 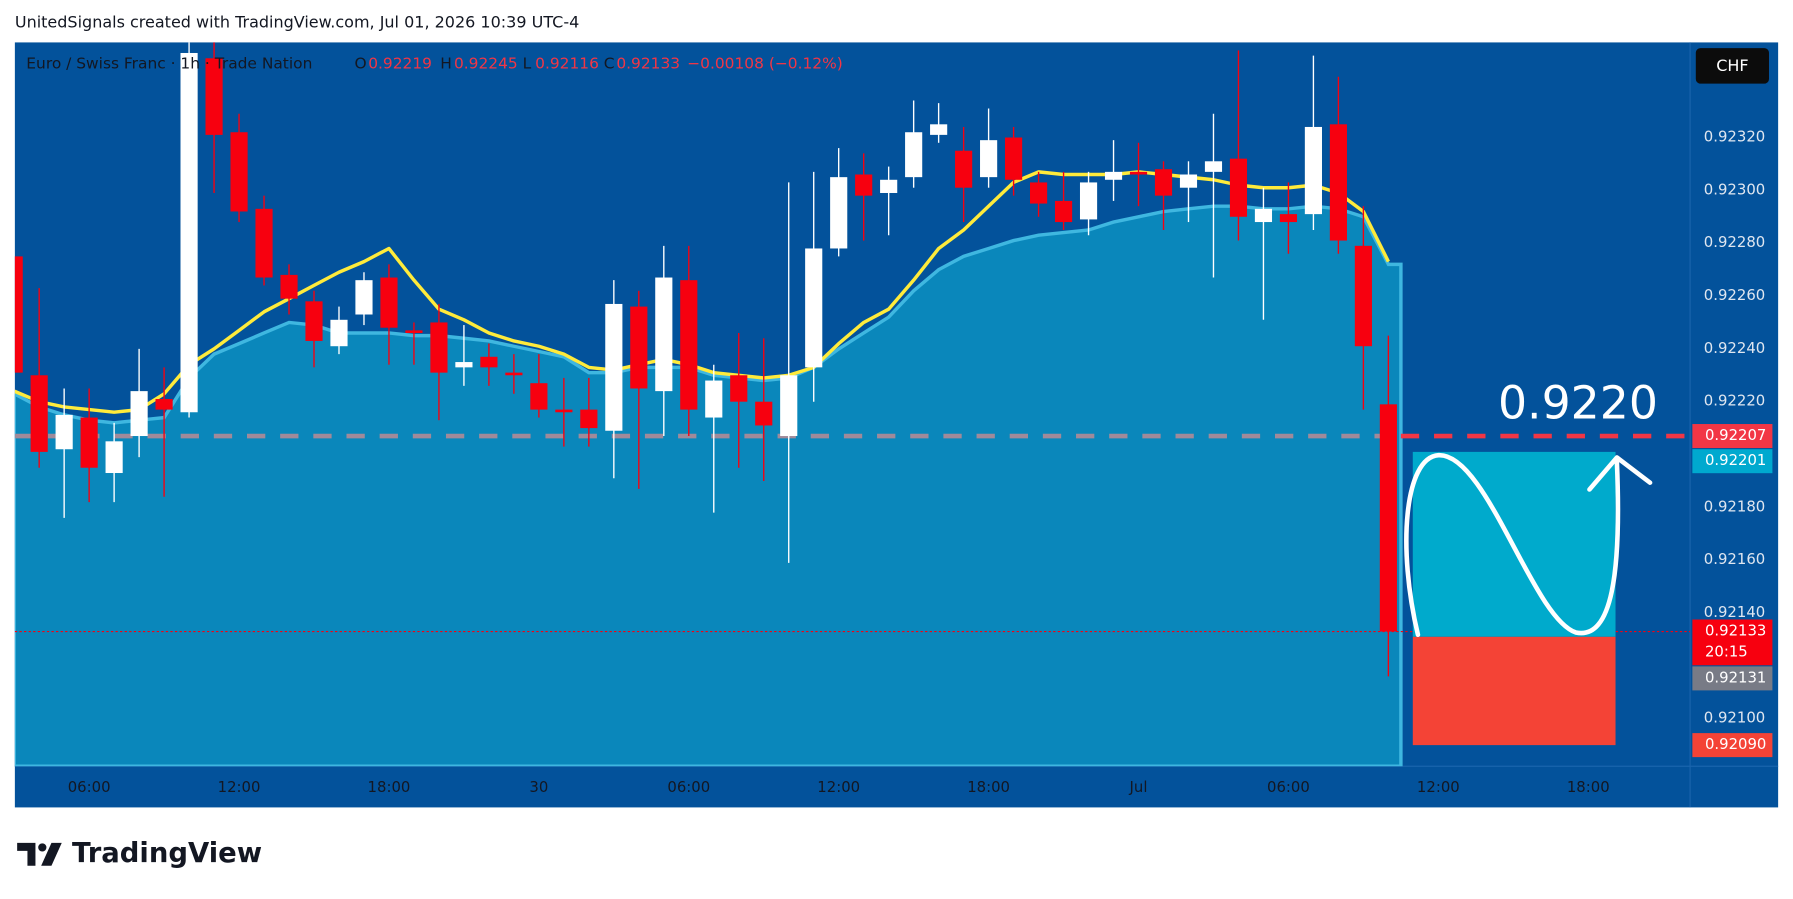 What do you see at coordinates (1734, 559) in the screenshot?
I see `y-tick-label: 0.92160` at bounding box center [1734, 559].